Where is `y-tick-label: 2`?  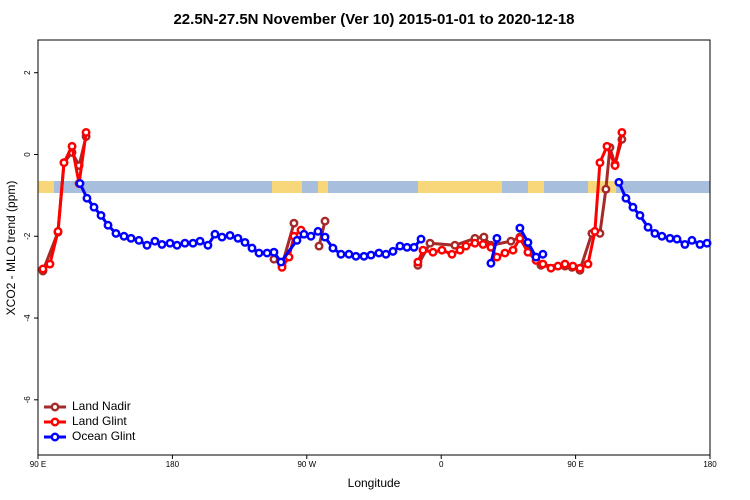
y-tick-label: 2 is located at coordinates (27, 72).